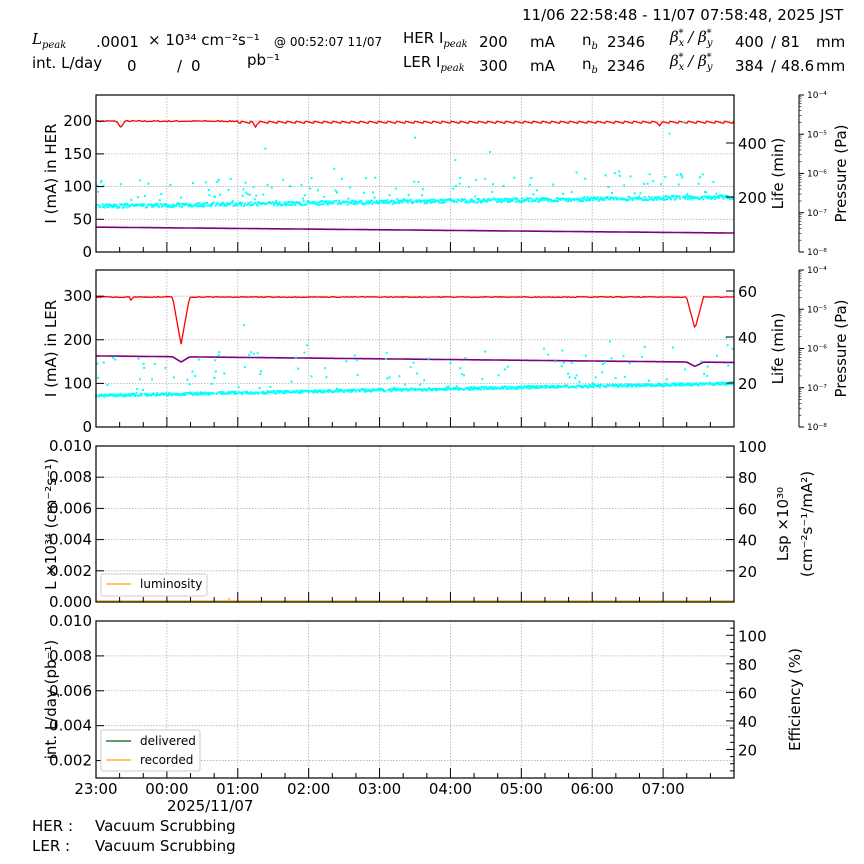  Describe the element at coordinates (51, 846) in the screenshot. I see `ler-status-label: LER :` at that location.